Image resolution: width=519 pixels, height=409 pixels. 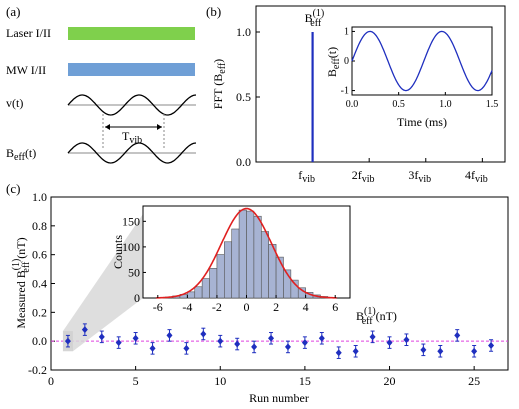 What do you see at coordinates (346, 31) in the screenshot?
I see `inset-y-tick-label: 1` at bounding box center [346, 31].